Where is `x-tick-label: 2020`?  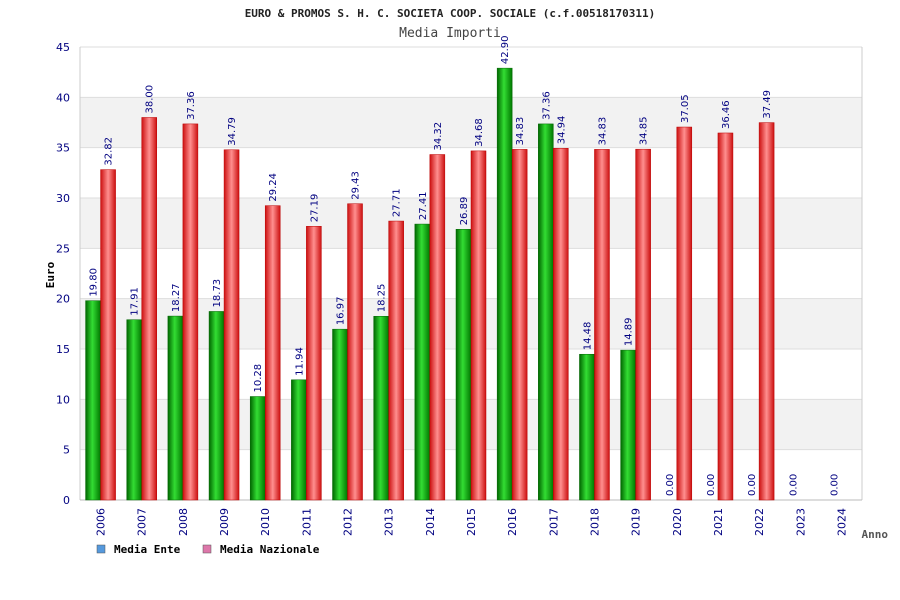 x-tick-label: 2020 is located at coordinates (677, 522).